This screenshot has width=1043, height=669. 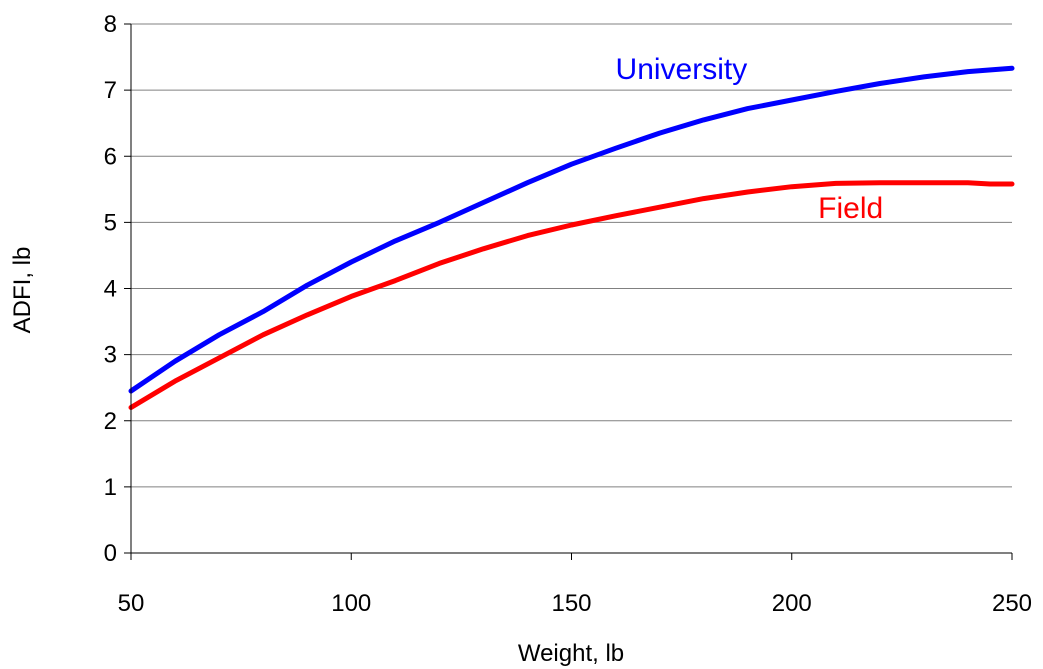 I want to click on x-axis-title: Weight, lb, so click(x=571, y=653).